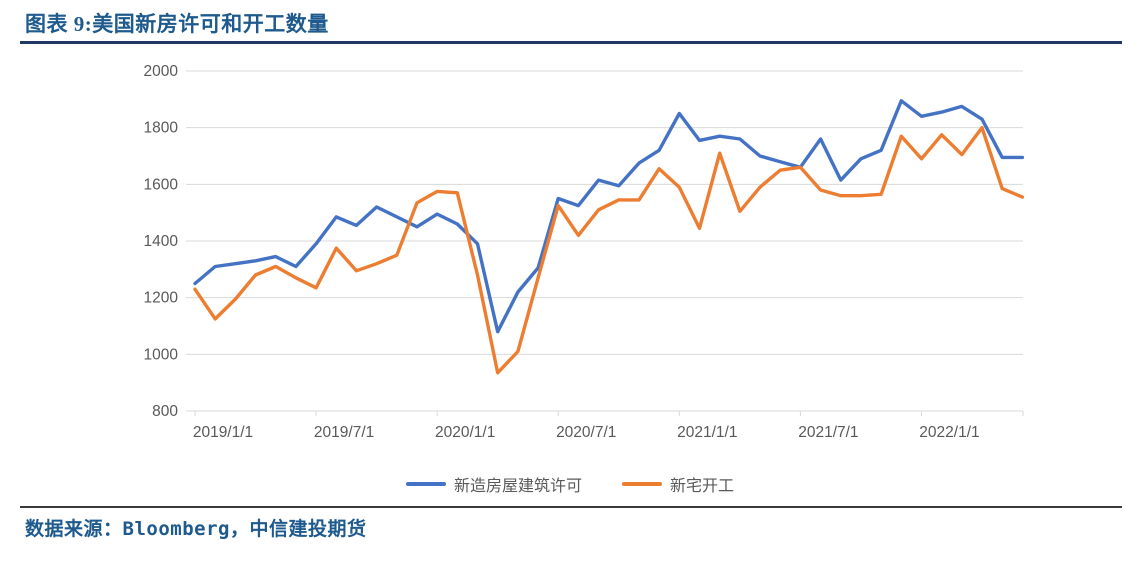 The width and height of the screenshot is (1140, 569). I want to click on svg-text: 2021/7/1, so click(828, 432).